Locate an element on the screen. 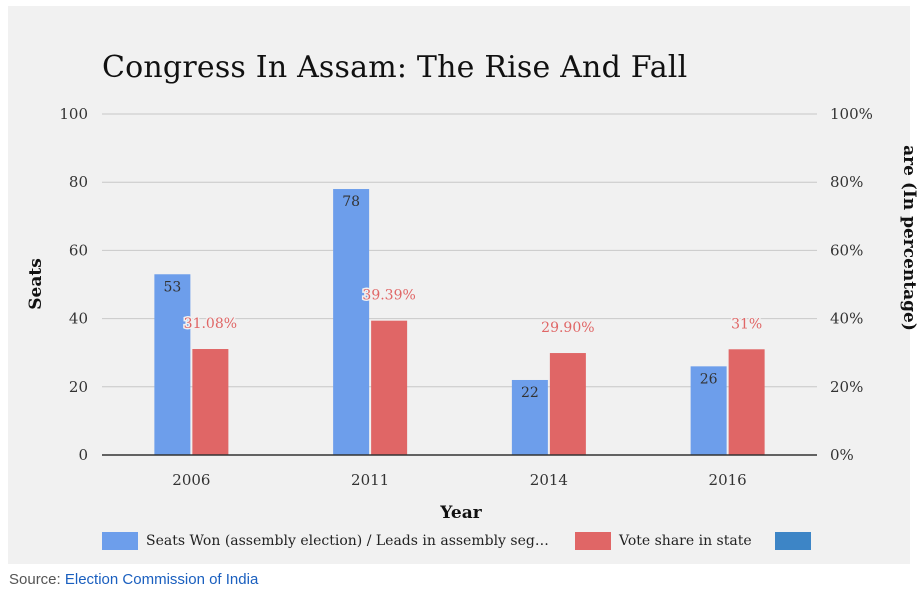 This screenshot has height=594, width=918. y-tick-label-right: 40% is located at coordinates (846, 319).